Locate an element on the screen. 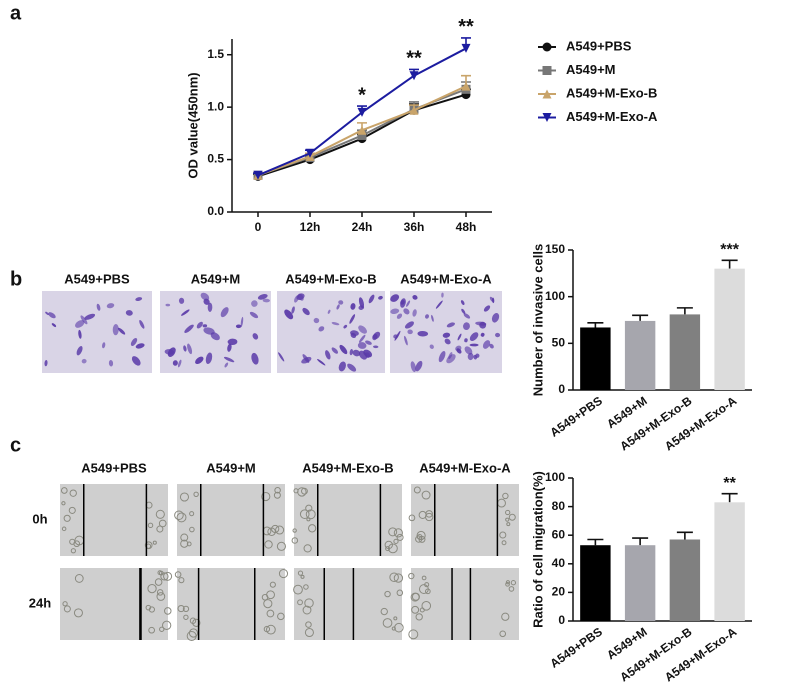 Image resolution: width=800 pixels, height=694 pixels. legend-label: A549+PBS is located at coordinates (599, 45).